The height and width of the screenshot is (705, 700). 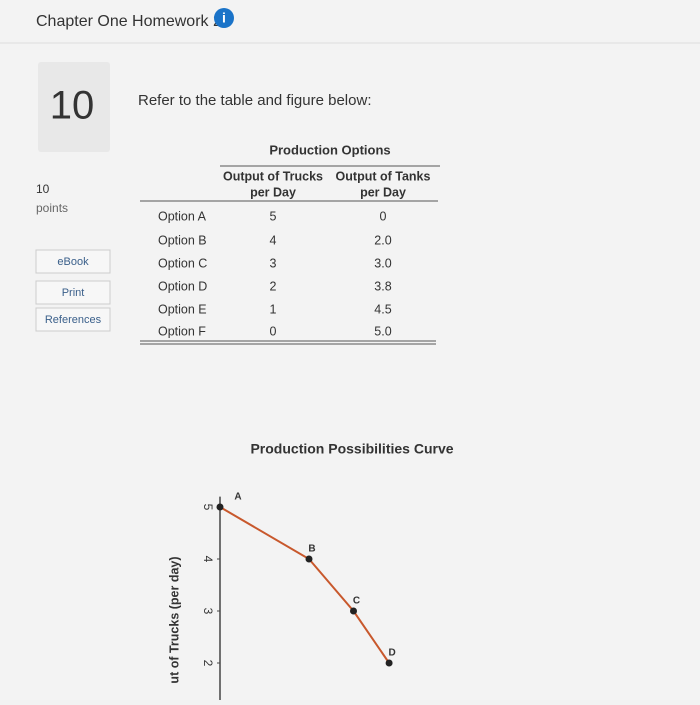 What do you see at coordinates (273, 216) in the screenshot?
I see `table-cell: 5` at bounding box center [273, 216].